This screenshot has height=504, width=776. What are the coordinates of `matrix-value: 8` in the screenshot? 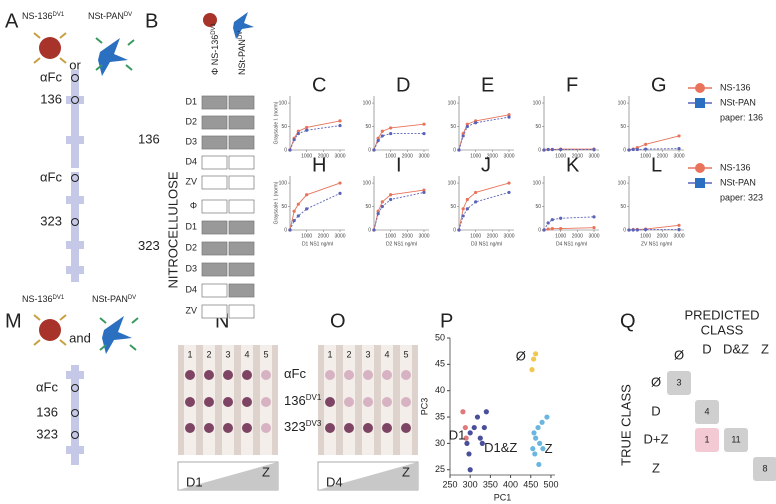 It's located at (764, 468).